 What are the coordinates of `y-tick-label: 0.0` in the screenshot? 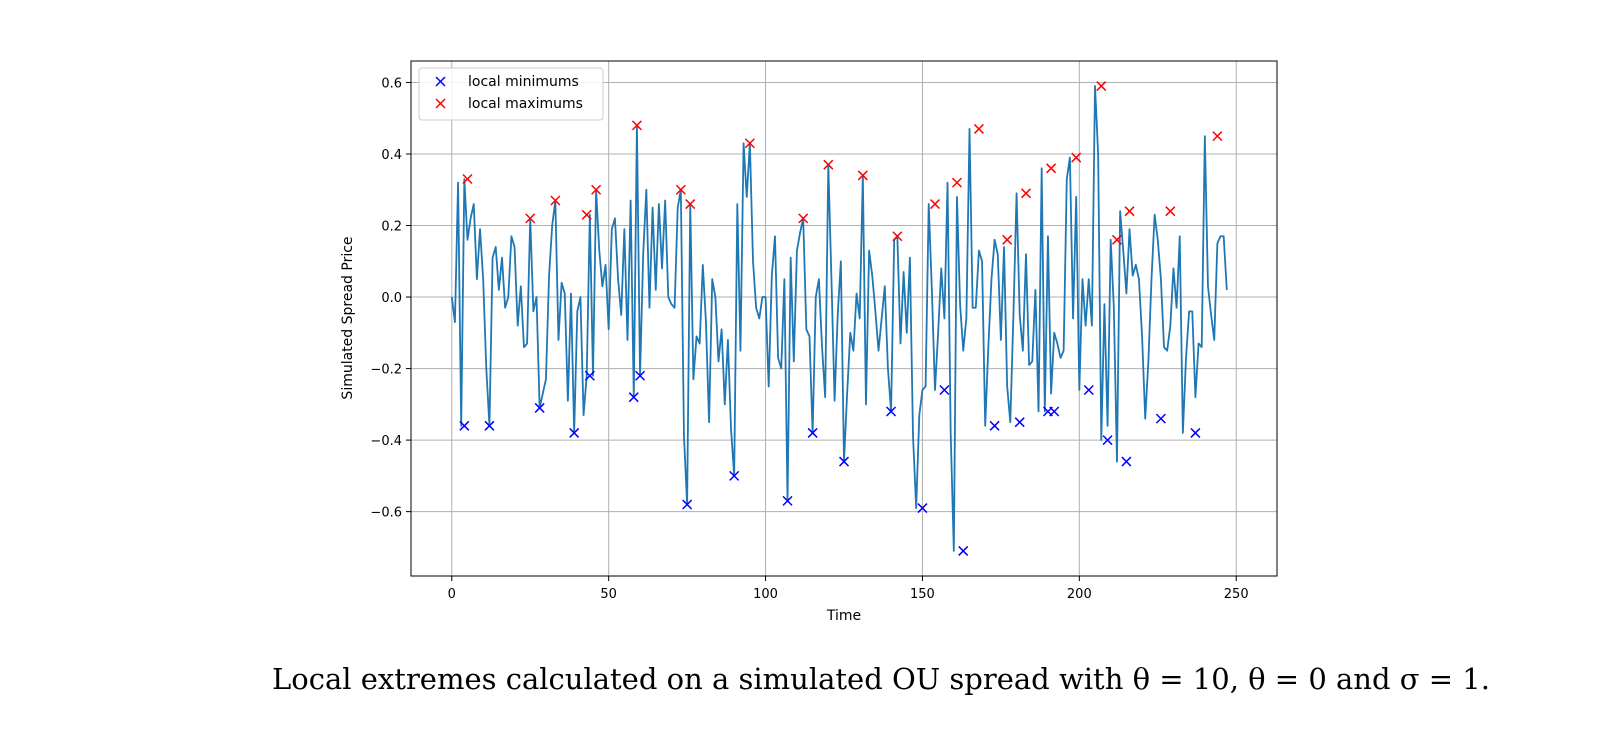 It's located at (391, 298).